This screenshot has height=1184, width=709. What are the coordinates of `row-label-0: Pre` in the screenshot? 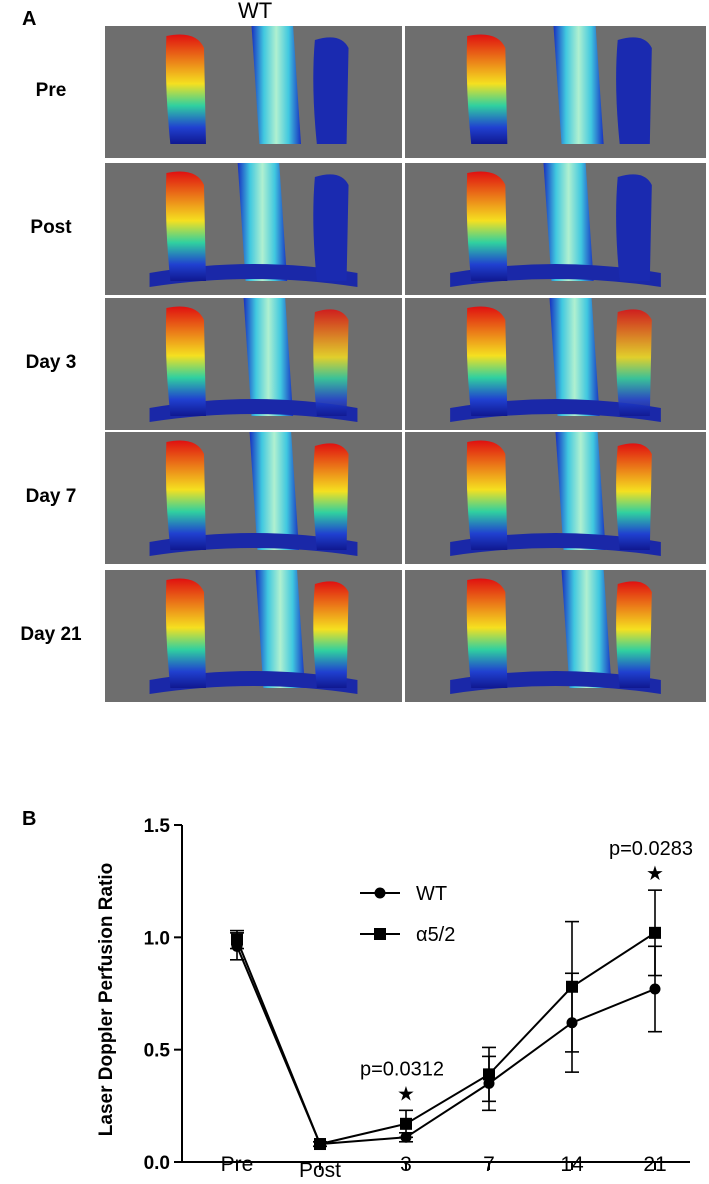 It's located at (51, 90).